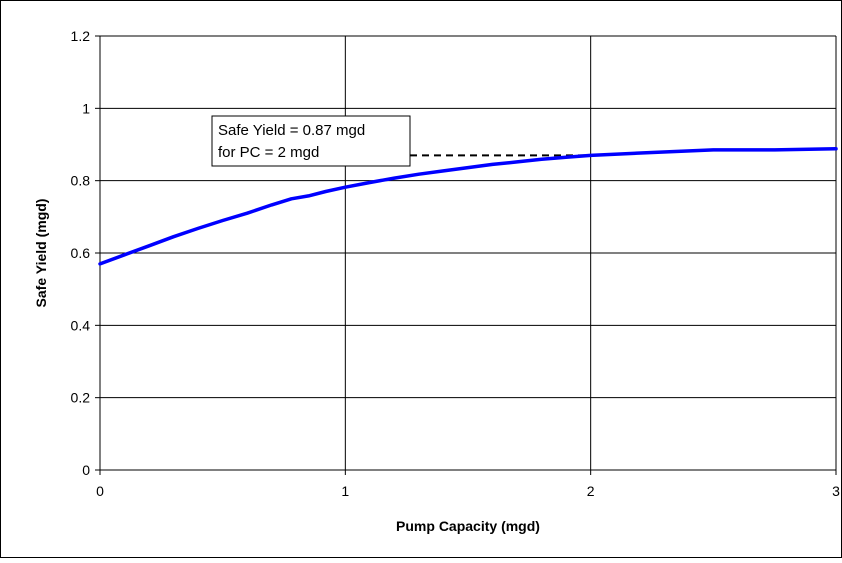 The image size is (842, 563). What do you see at coordinates (81, 253) in the screenshot?
I see `y-tick-label: 0.6` at bounding box center [81, 253].